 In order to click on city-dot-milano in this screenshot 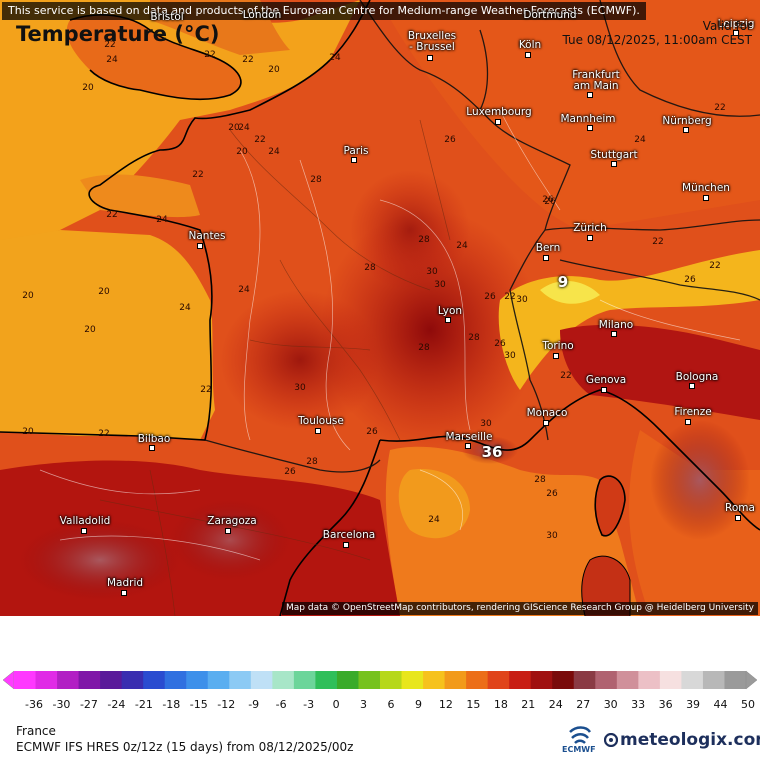, I will do `click(614, 334)`.